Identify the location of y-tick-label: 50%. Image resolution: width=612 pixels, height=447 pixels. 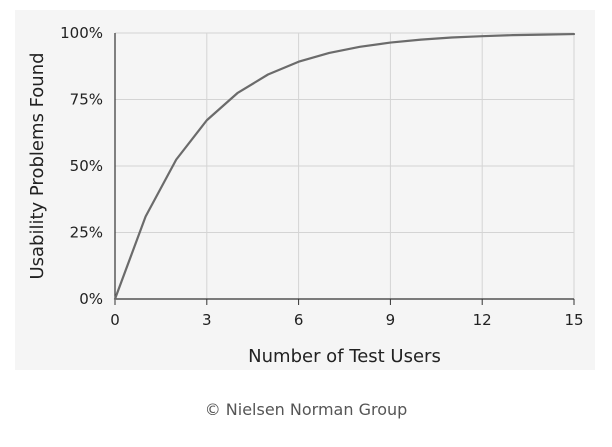
(86, 166).